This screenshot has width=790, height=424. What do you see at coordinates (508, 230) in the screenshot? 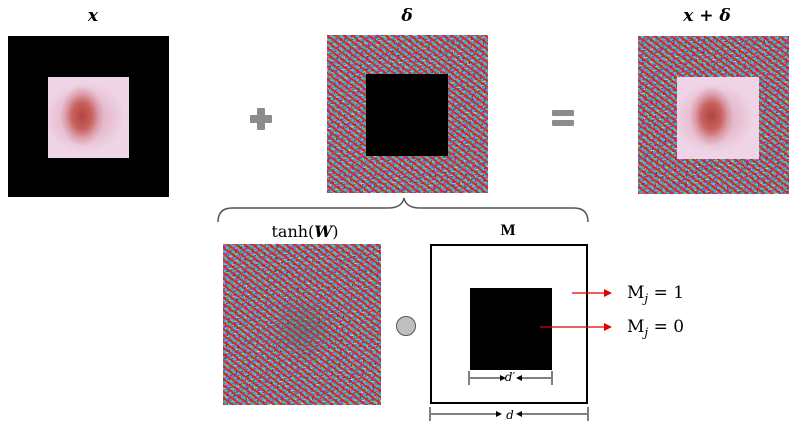
I see `label-mask: M` at bounding box center [508, 230].